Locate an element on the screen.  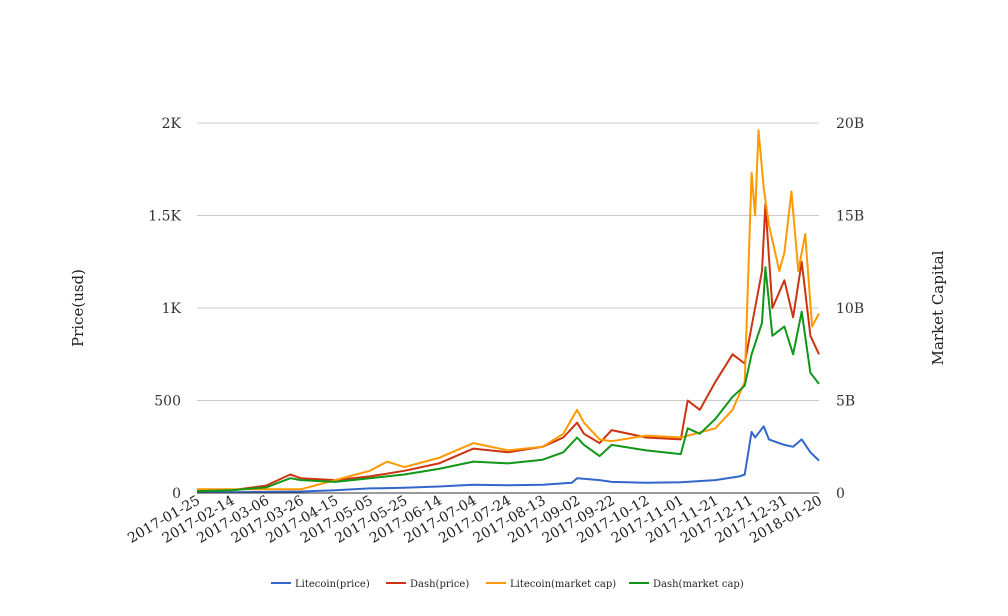
legend-label: Dash(price) is located at coordinates (439, 584).